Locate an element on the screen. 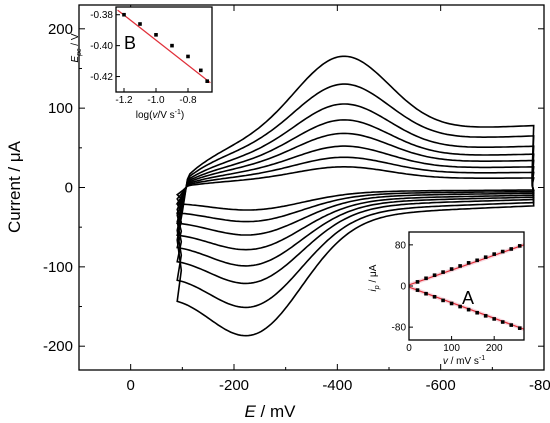  x-tick-label: 0 is located at coordinates (130, 385).